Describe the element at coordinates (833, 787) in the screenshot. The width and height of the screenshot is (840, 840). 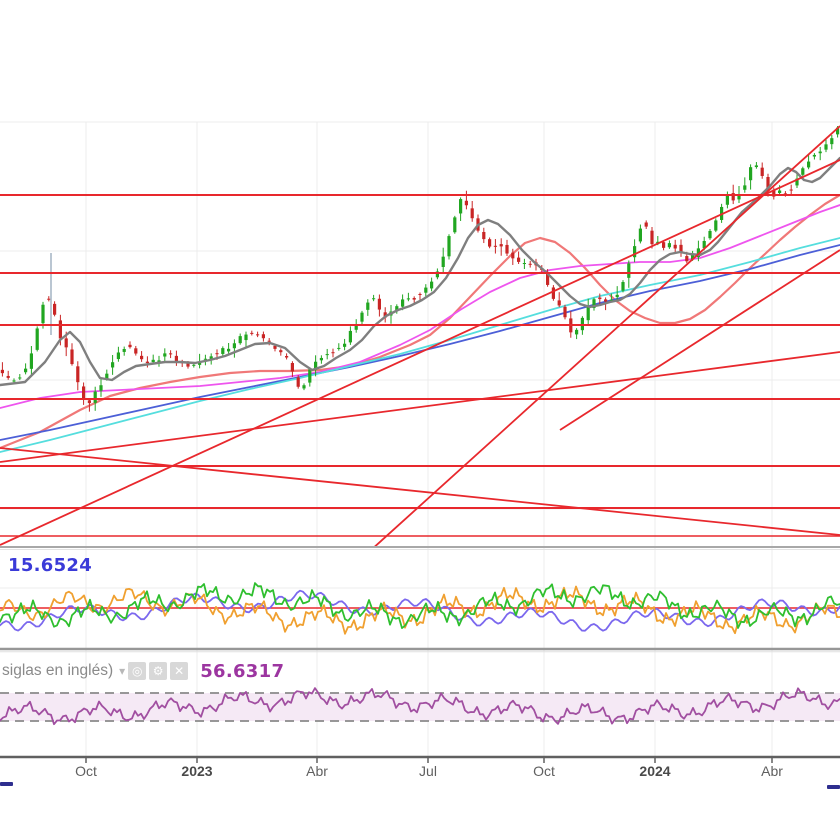
I see `scrollbar-right-dash` at that location.